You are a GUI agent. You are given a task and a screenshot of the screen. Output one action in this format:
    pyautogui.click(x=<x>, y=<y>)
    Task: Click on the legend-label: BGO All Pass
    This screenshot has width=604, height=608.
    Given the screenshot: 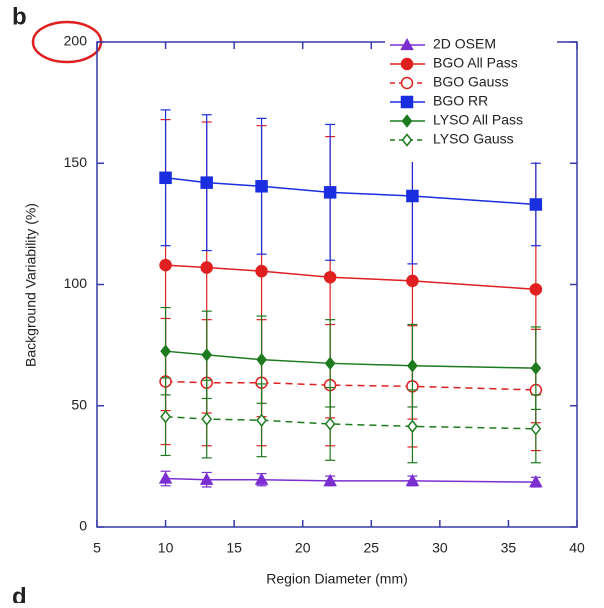 What is the action you would take?
    pyautogui.click(x=475, y=63)
    